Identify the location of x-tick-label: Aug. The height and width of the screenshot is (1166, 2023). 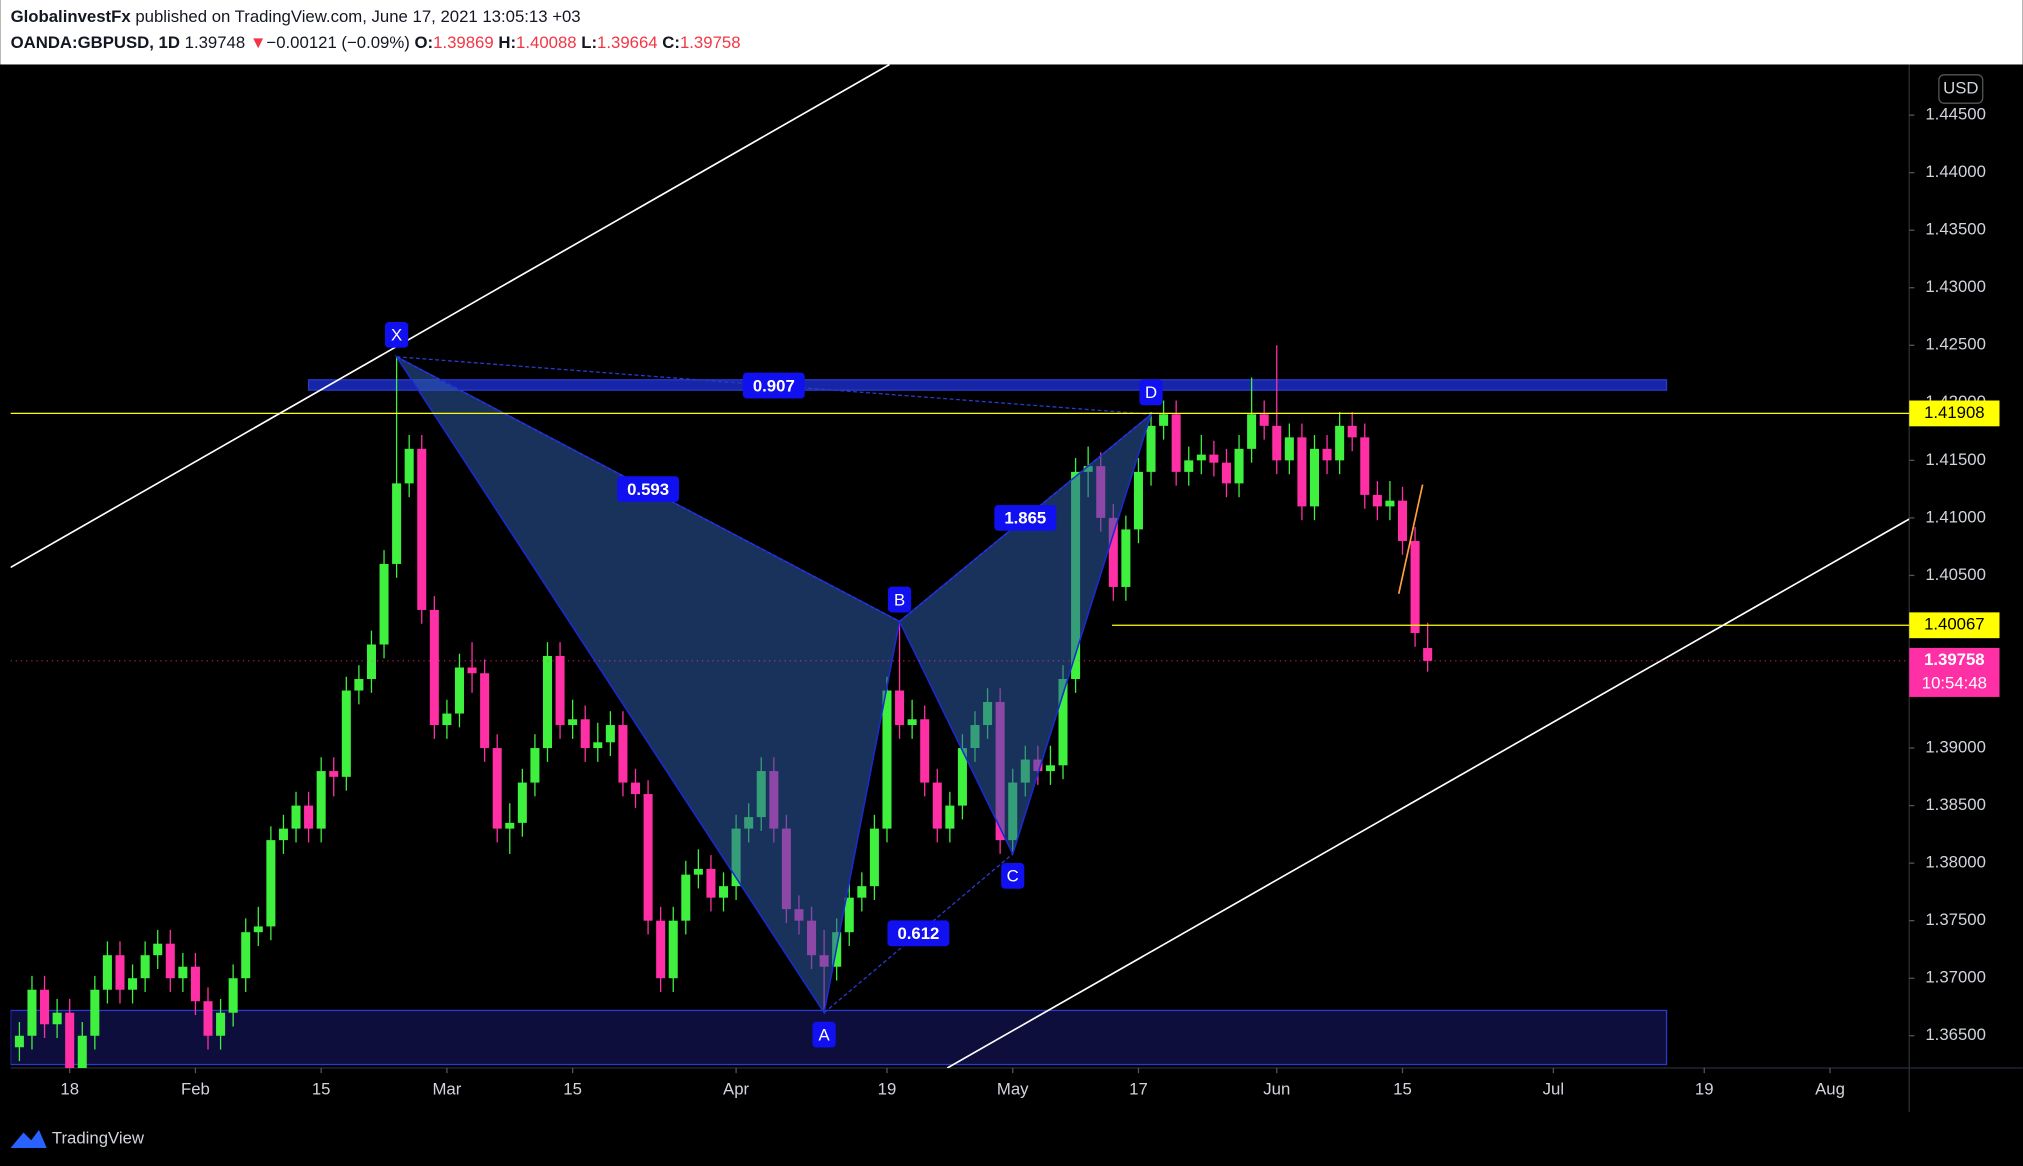
(1830, 1088).